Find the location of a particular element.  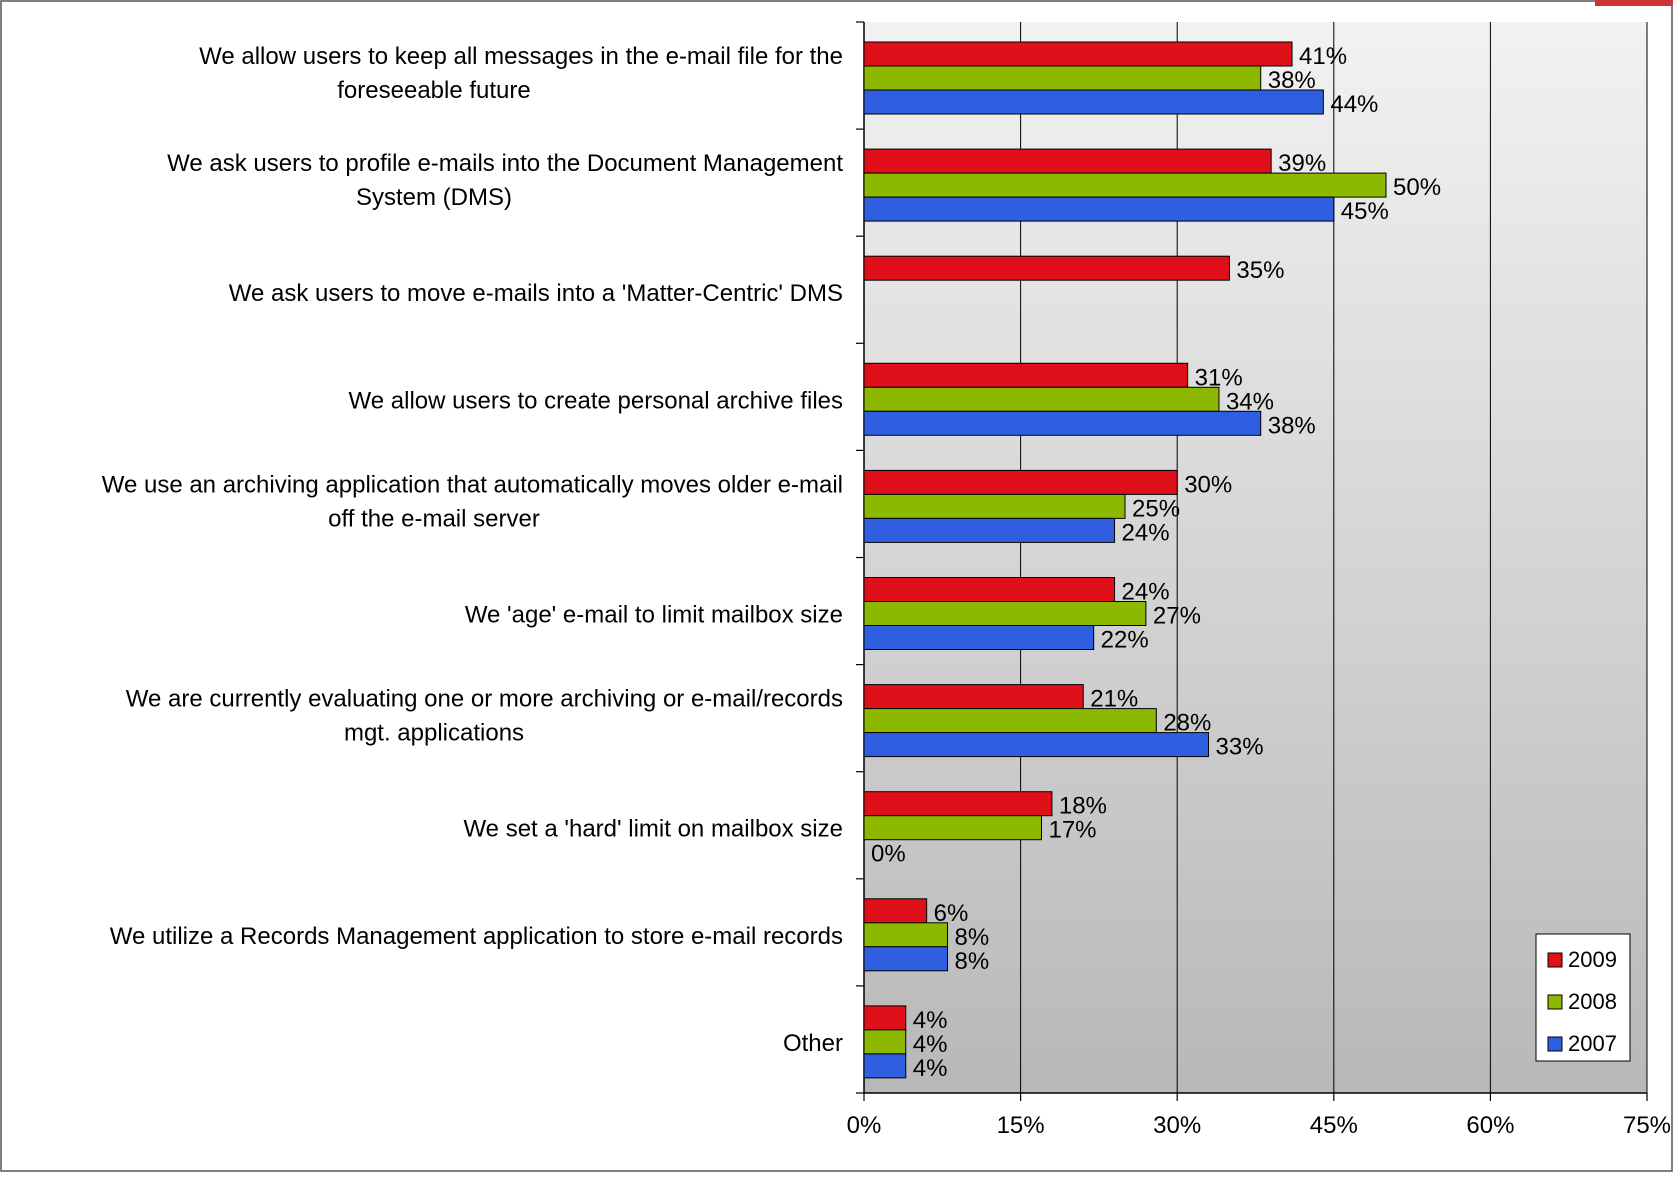

category-label: System (DMS) is located at coordinates (434, 197).